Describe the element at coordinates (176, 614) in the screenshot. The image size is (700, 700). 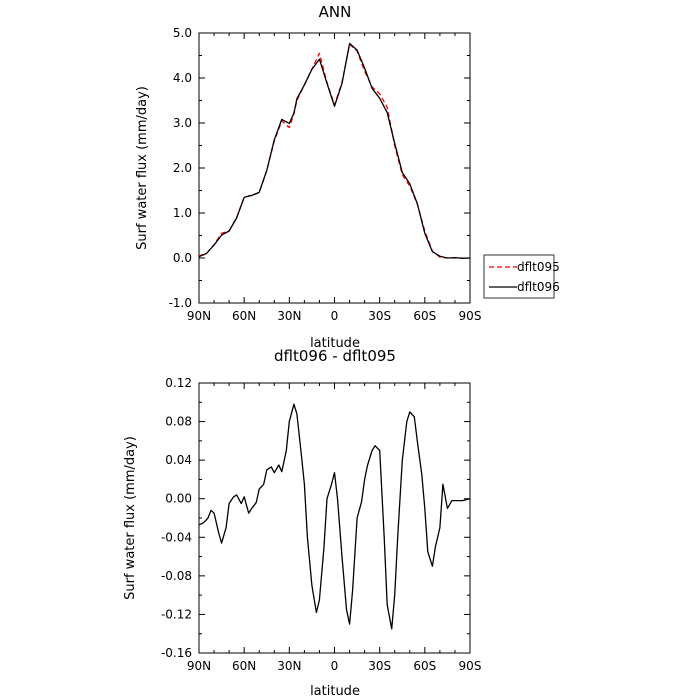
I see `y-tick-label: -0.12` at that location.